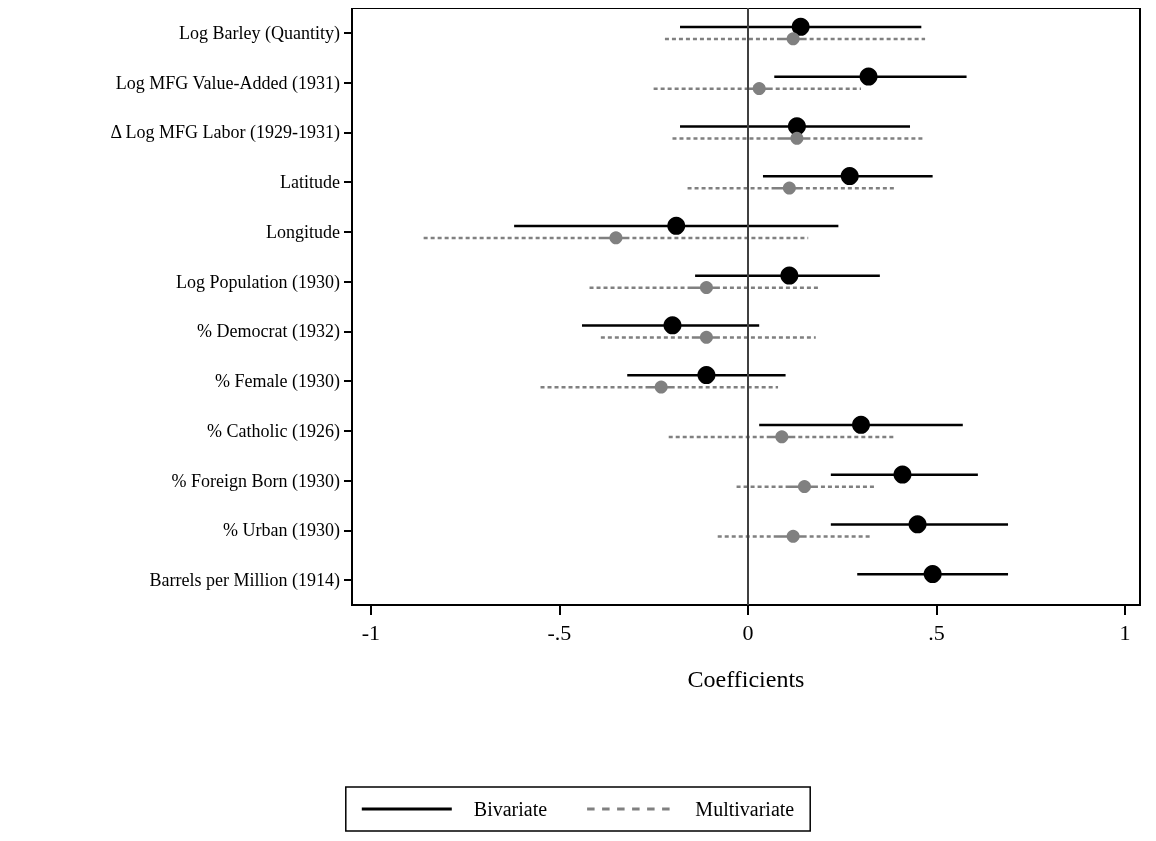 The height and width of the screenshot is (841, 1156). What do you see at coordinates (746, 679) in the screenshot?
I see `x-axis-title: Coefficients` at bounding box center [746, 679].